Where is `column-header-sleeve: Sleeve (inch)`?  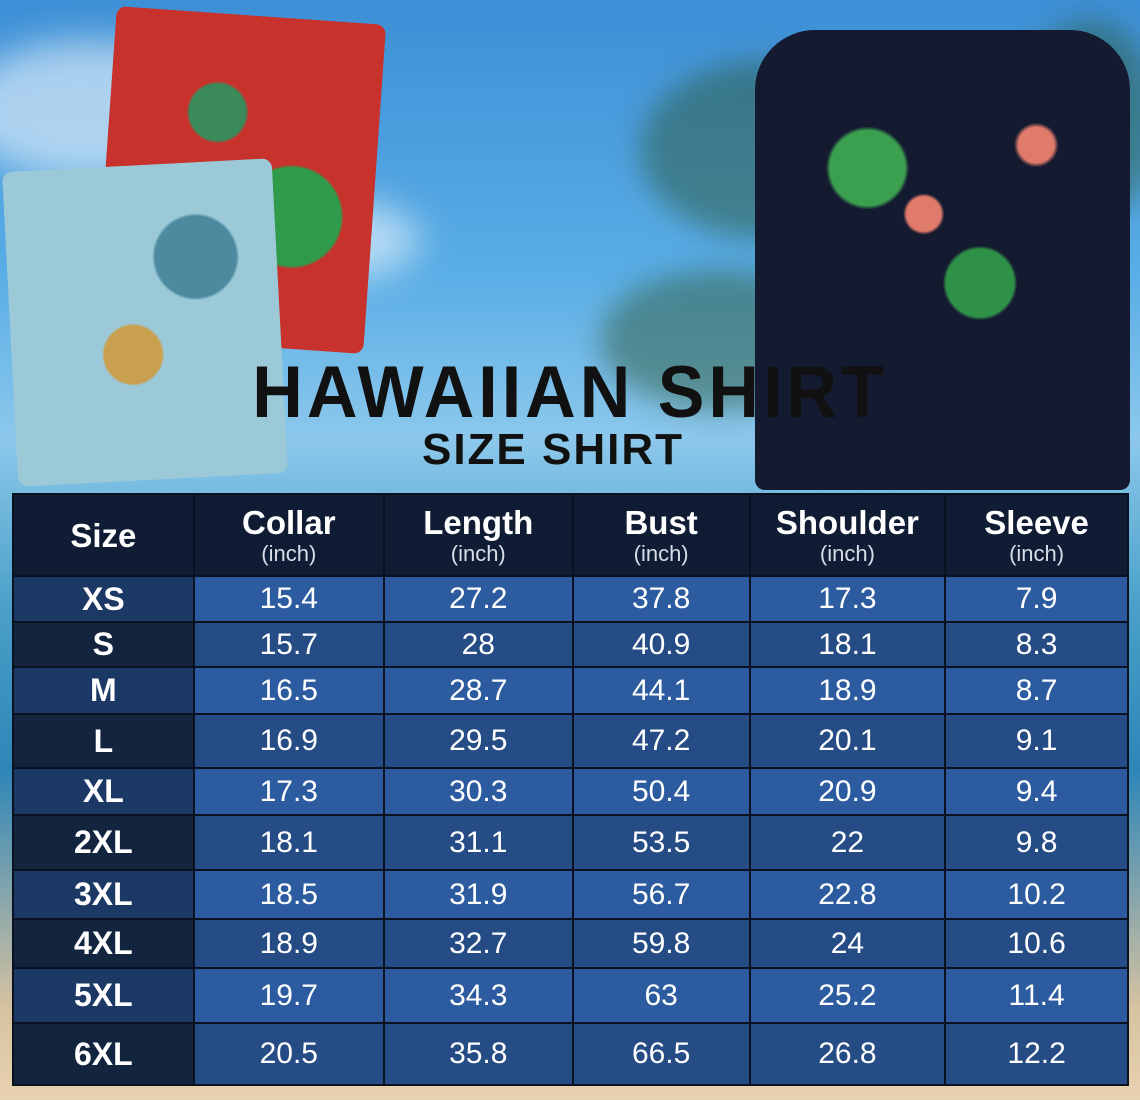 column-header-sleeve: Sleeve (inch) is located at coordinates (1036, 535).